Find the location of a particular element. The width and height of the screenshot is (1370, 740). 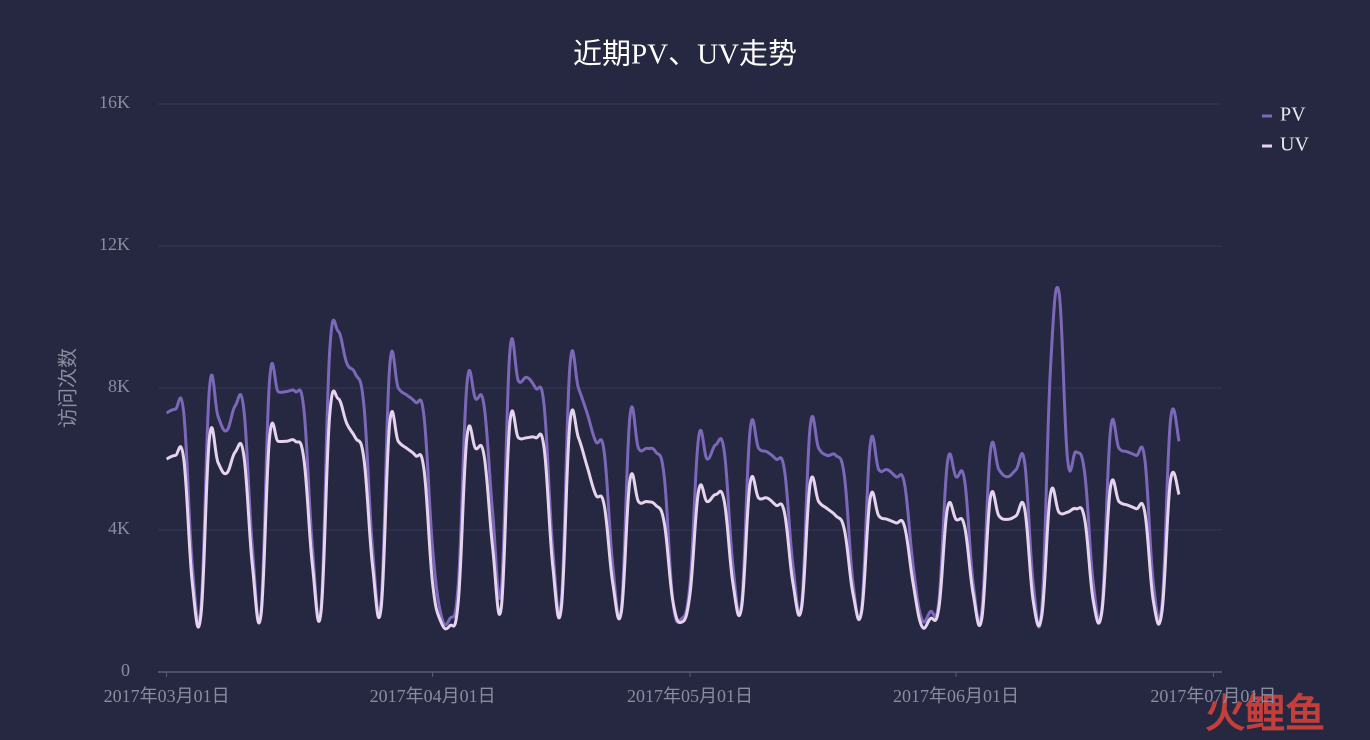

y-tick-label: 8K is located at coordinates (119, 386).